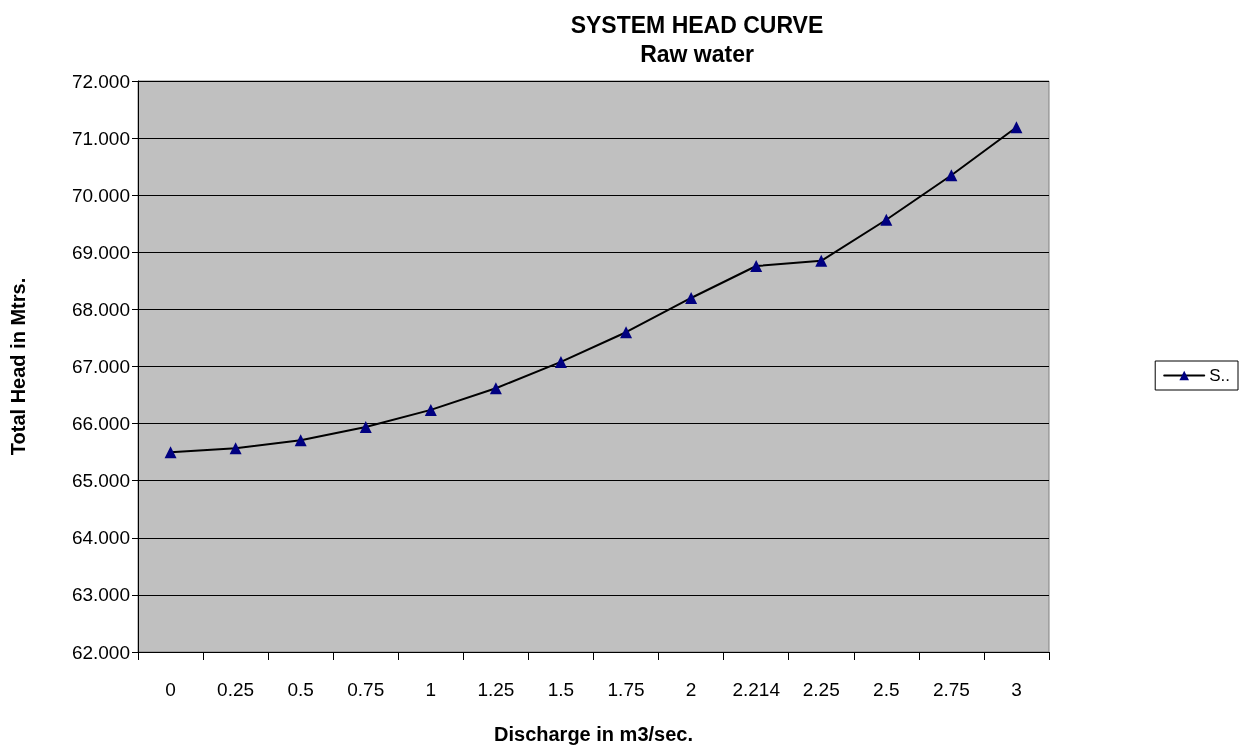 This screenshot has width=1242, height=751. I want to click on x-tick-label: 1, so click(431, 689).